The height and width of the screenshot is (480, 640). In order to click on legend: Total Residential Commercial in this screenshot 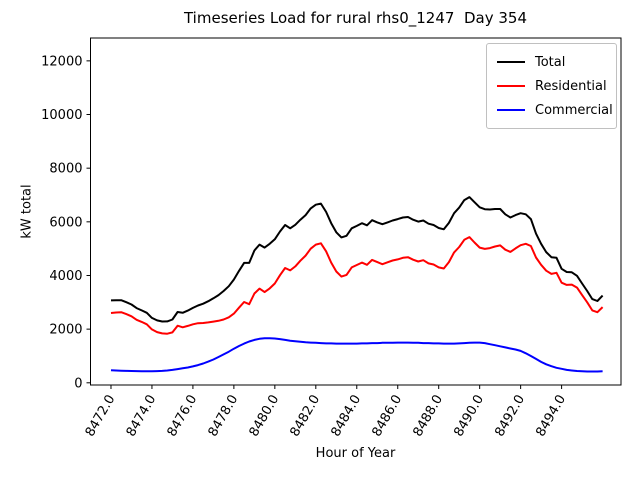, I will do `click(551, 86)`.